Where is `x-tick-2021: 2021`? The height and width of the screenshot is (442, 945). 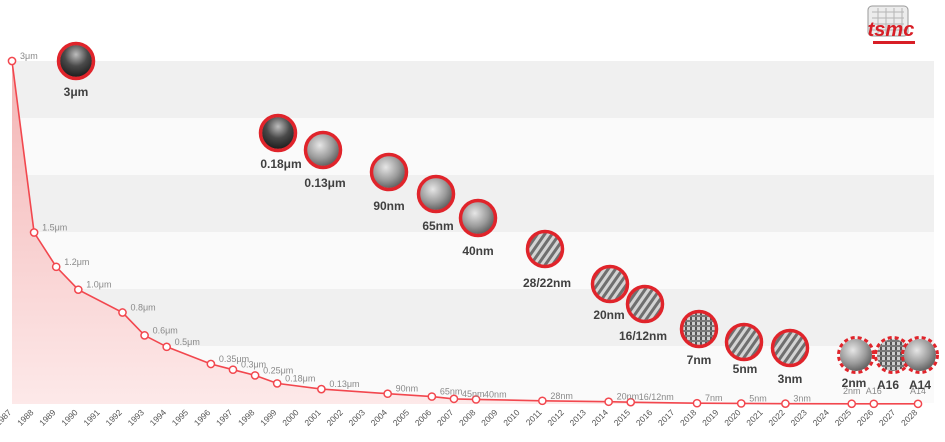 x-tick-2021: 2021 is located at coordinates (754, 417).